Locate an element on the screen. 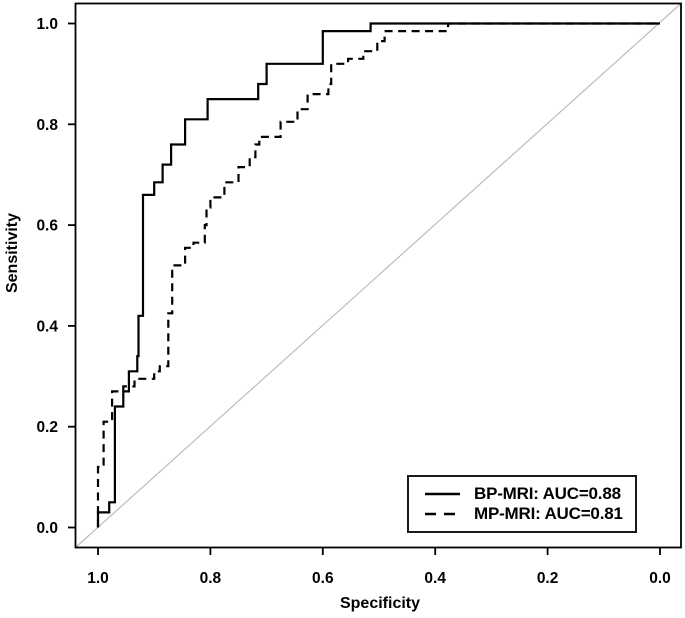 This screenshot has height=618, width=685. x-tick-label: 0.0 is located at coordinates (660, 578).